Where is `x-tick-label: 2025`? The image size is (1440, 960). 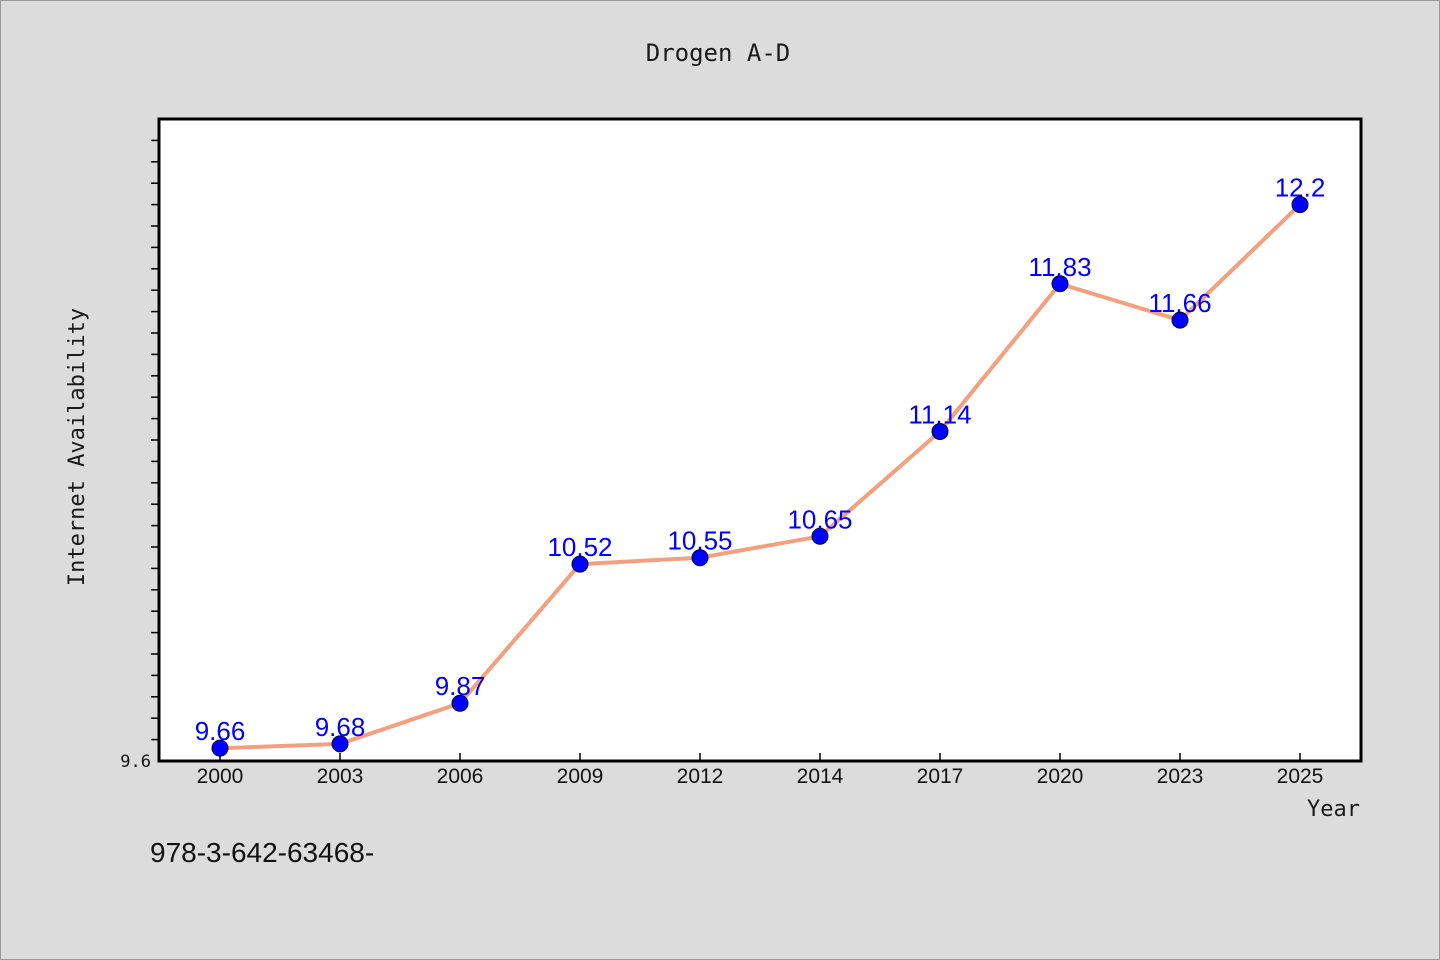
x-tick-label: 2025 is located at coordinates (1300, 776).